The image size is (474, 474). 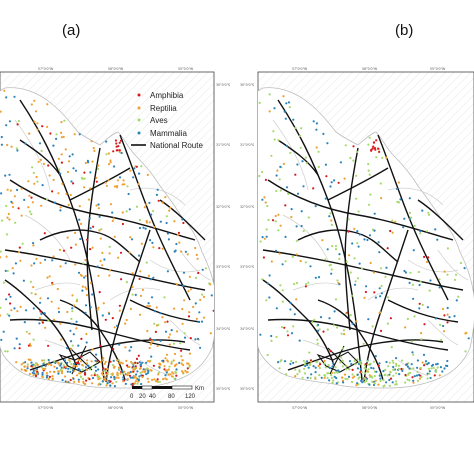 I want to click on amphibia-cluster-point-b, so click(x=376, y=140).